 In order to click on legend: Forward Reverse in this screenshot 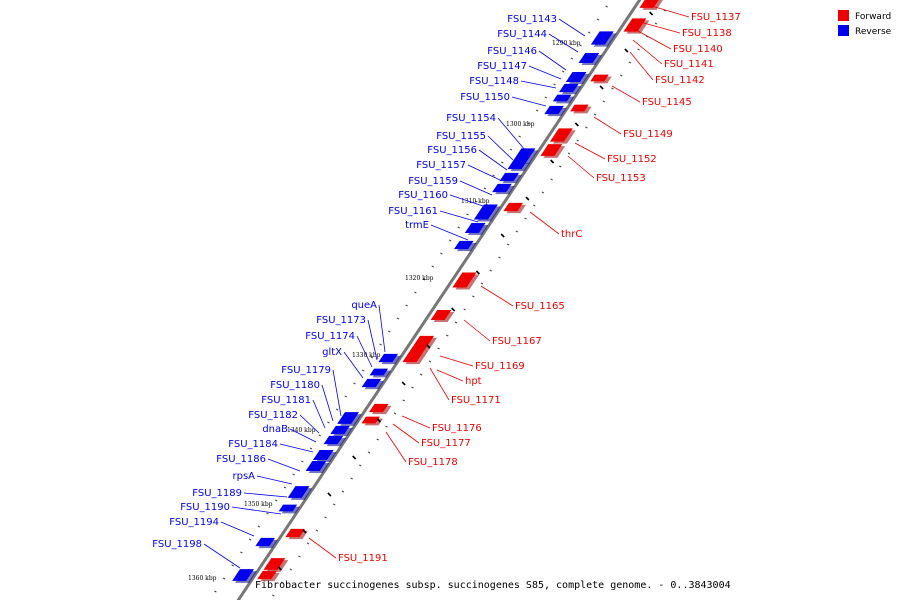, I will do `click(865, 23)`.